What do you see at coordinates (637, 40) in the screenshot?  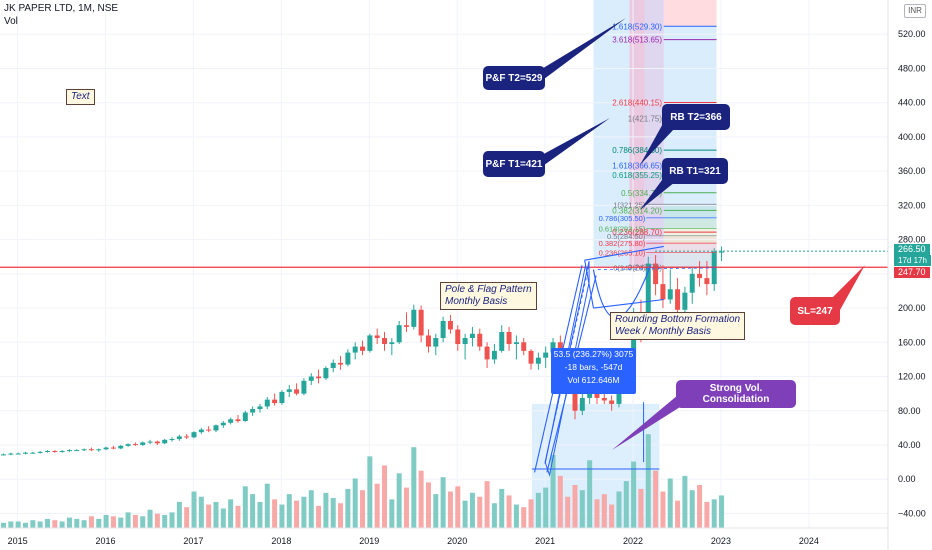 I see `fib-ext-label: 3.618(513.65)` at bounding box center [637, 40].